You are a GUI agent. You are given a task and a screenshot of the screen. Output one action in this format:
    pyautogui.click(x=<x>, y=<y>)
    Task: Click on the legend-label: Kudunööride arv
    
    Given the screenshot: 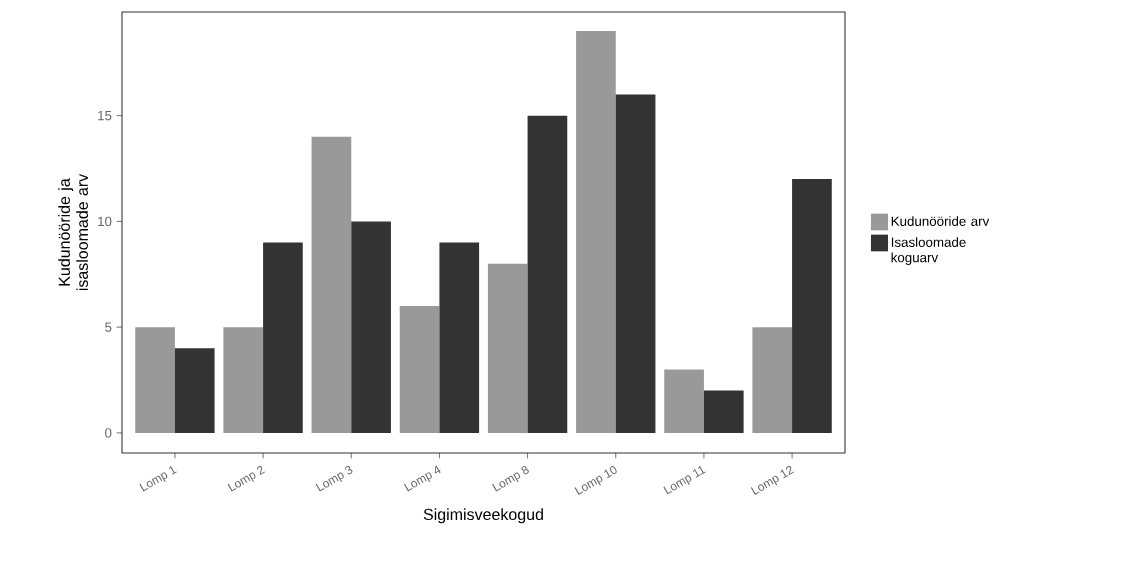 What is the action you would take?
    pyautogui.click(x=940, y=221)
    